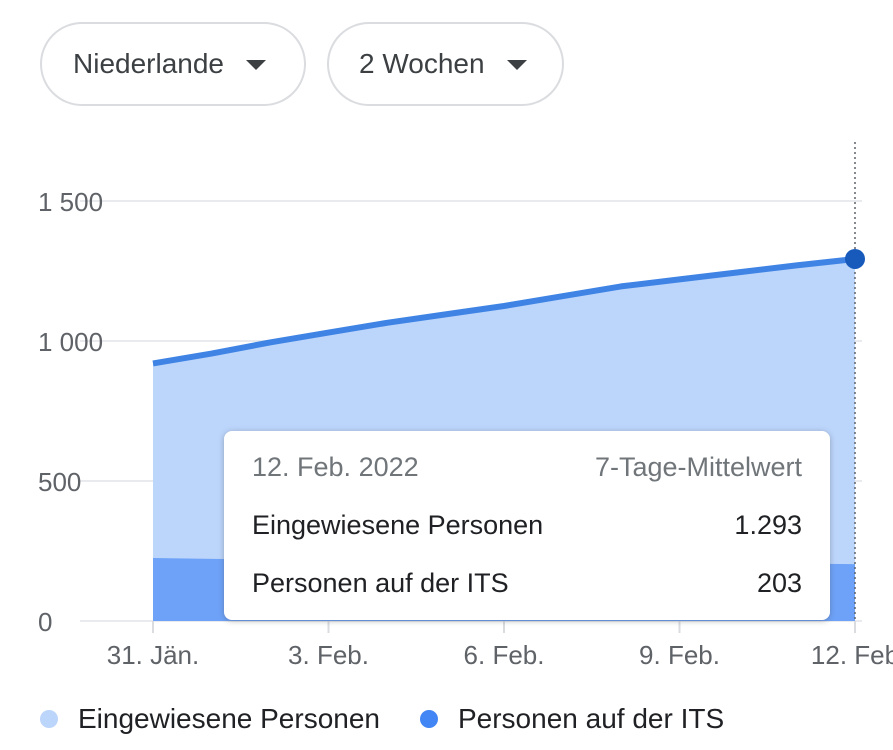 This screenshot has width=893, height=750. Describe the element at coordinates (335, 466) in the screenshot. I see `tooltip-date: 12. Feb. 2022` at that location.